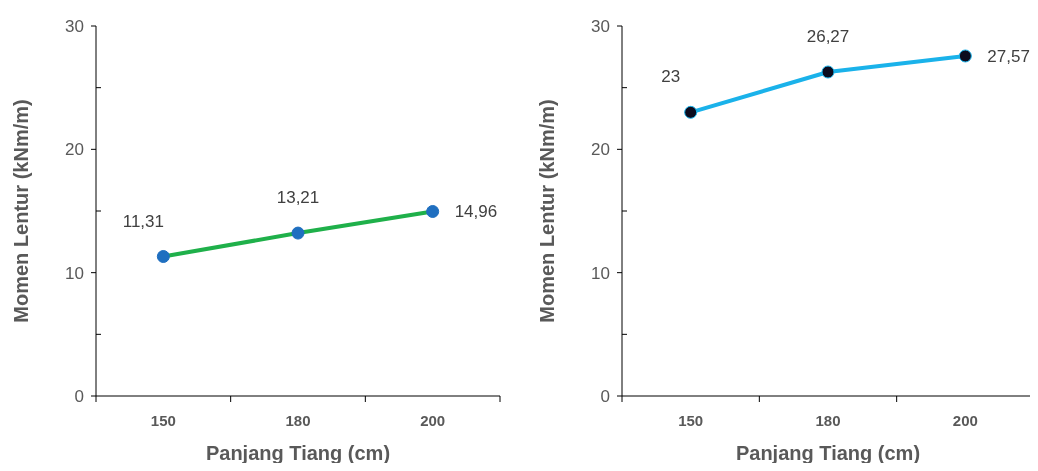  What do you see at coordinates (828, 36) in the screenshot?
I see `data-label: 26,27` at bounding box center [828, 36].